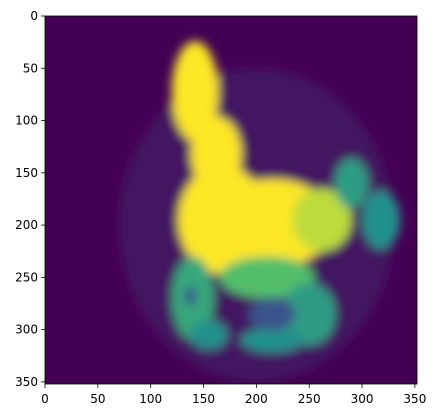  What do you see at coordinates (362, 399) in the screenshot?
I see `x-tick-label: 300` at bounding box center [362, 399].